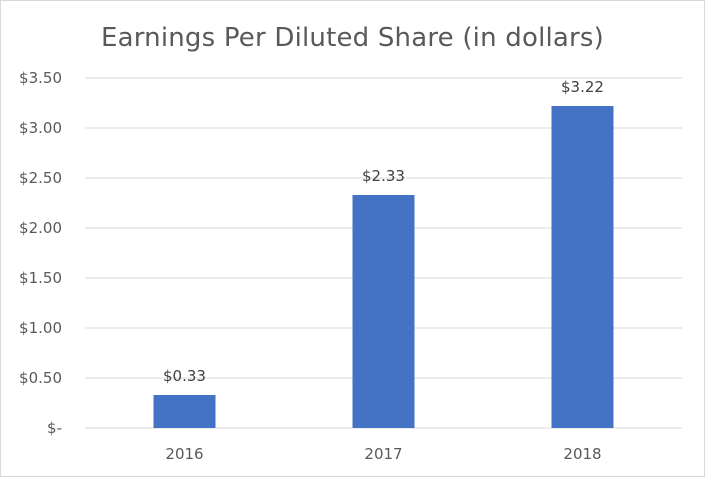 This screenshot has width=705, height=477. What do you see at coordinates (40, 328) in the screenshot?
I see `y-tick-label: $1.00` at bounding box center [40, 328].